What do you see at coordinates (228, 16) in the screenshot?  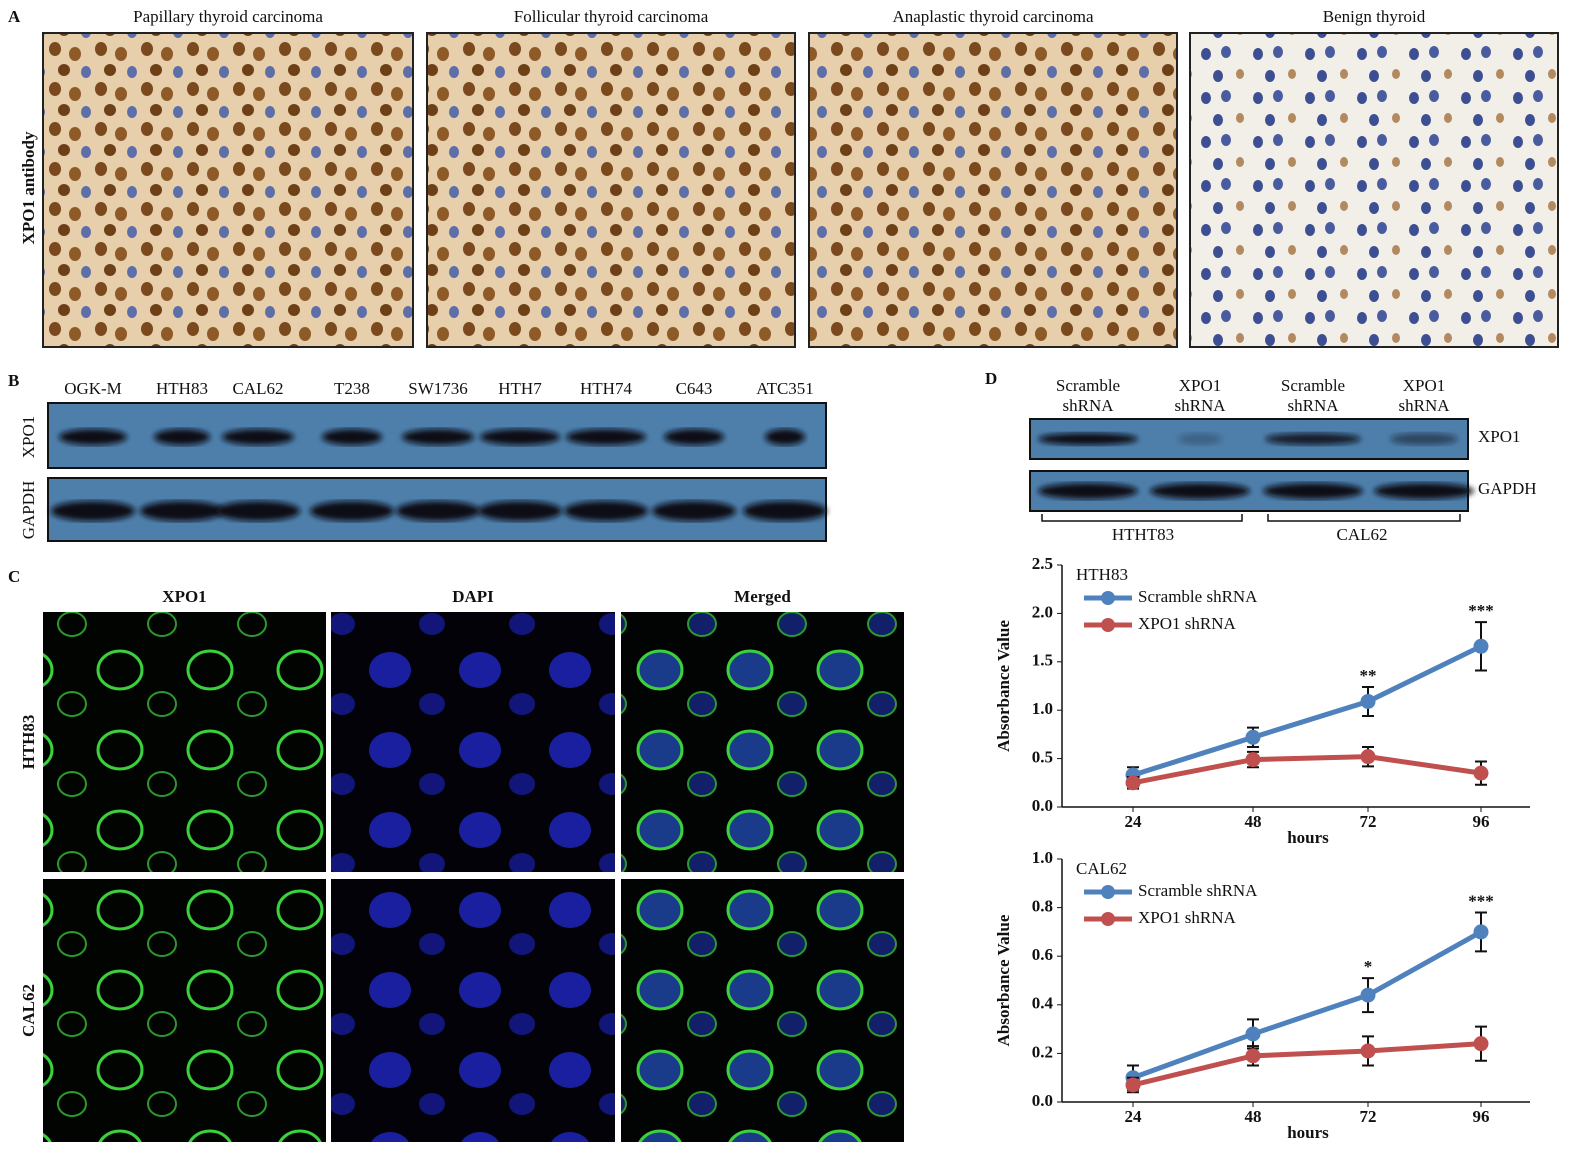 I see `image-title: Papillary thyroid carcinoma` at bounding box center [228, 16].